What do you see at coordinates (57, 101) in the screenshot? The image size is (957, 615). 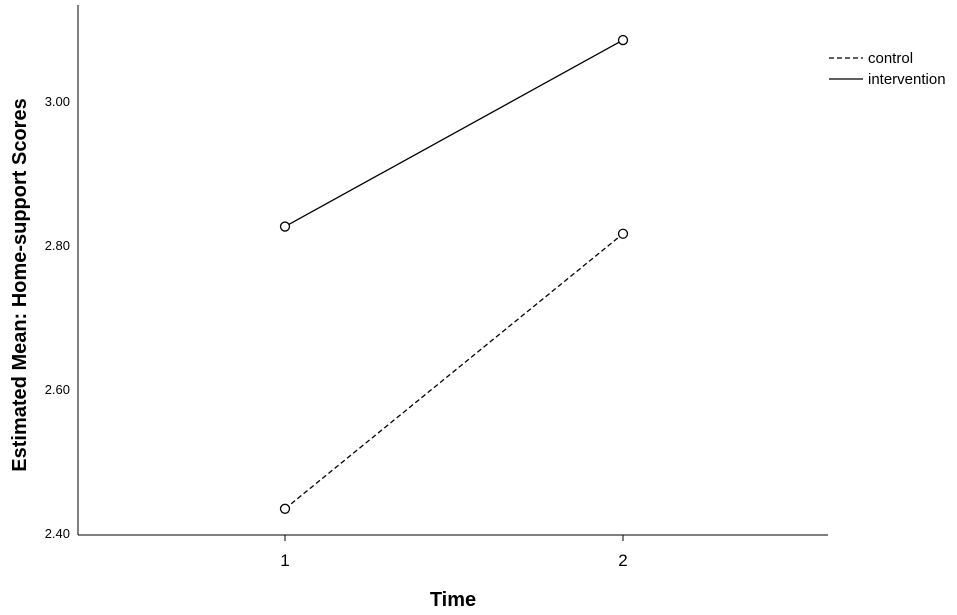 I see `y-tick-label: 3.00` at bounding box center [57, 101].